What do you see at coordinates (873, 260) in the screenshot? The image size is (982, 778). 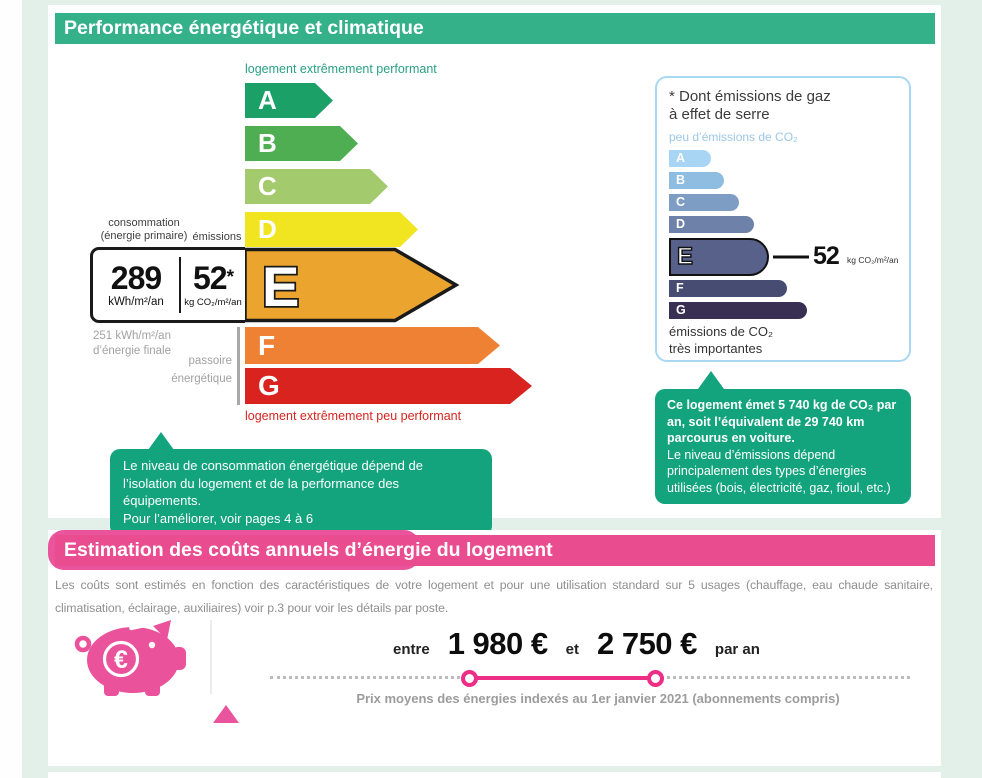 I see `co2-current-unit: kg CO₂/m²/an` at bounding box center [873, 260].